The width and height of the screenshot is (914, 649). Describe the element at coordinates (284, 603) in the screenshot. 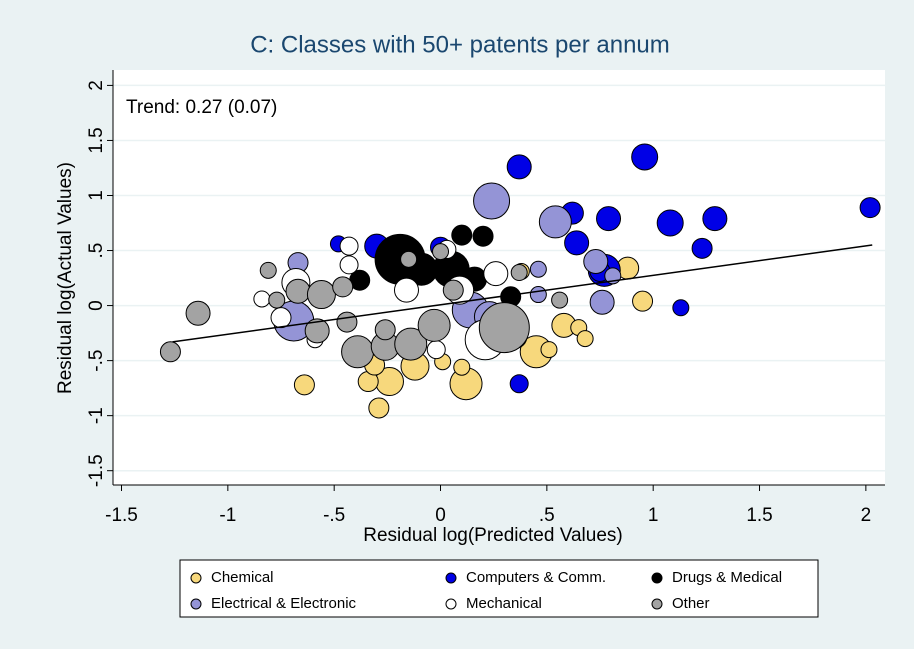

I see `legend-label: Electrical & Electronic` at that location.